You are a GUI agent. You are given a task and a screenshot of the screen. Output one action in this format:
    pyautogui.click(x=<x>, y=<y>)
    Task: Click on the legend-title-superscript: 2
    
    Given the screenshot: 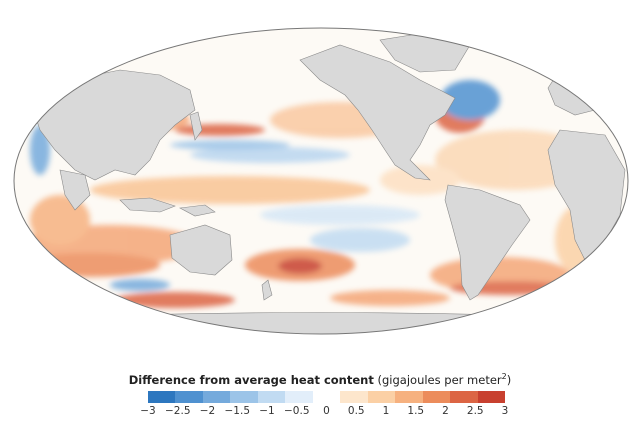 What is the action you would take?
    pyautogui.click(x=504, y=376)
    